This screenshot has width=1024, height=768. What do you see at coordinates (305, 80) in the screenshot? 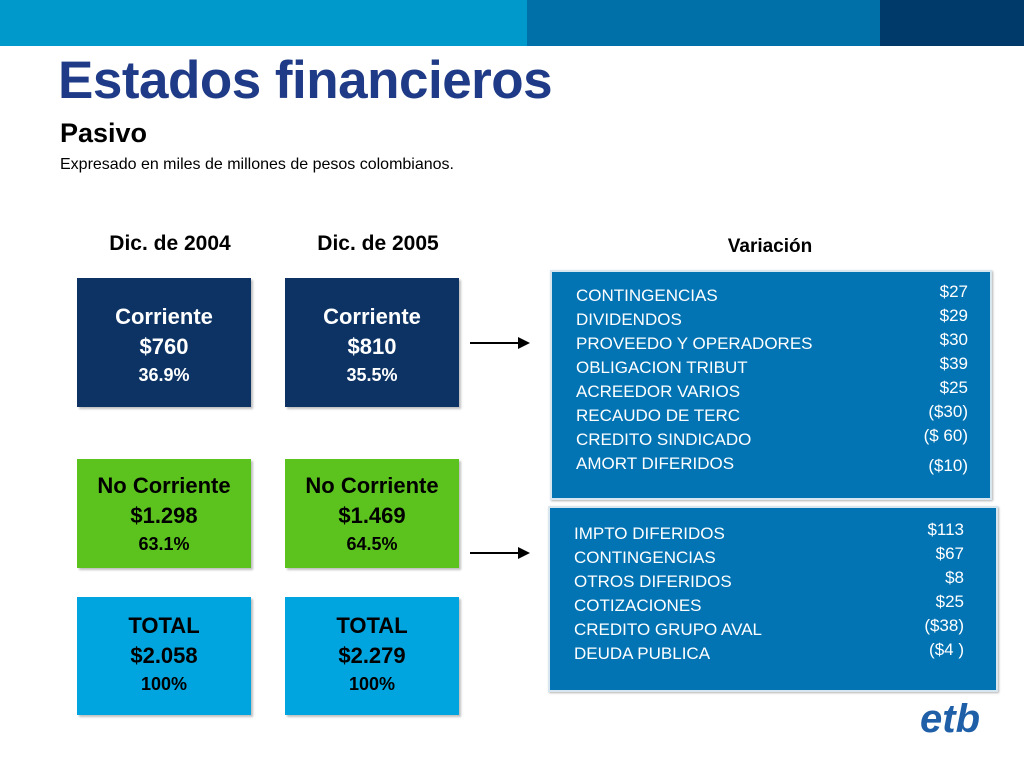
I see `page-title: Estados financieros` at bounding box center [305, 80].